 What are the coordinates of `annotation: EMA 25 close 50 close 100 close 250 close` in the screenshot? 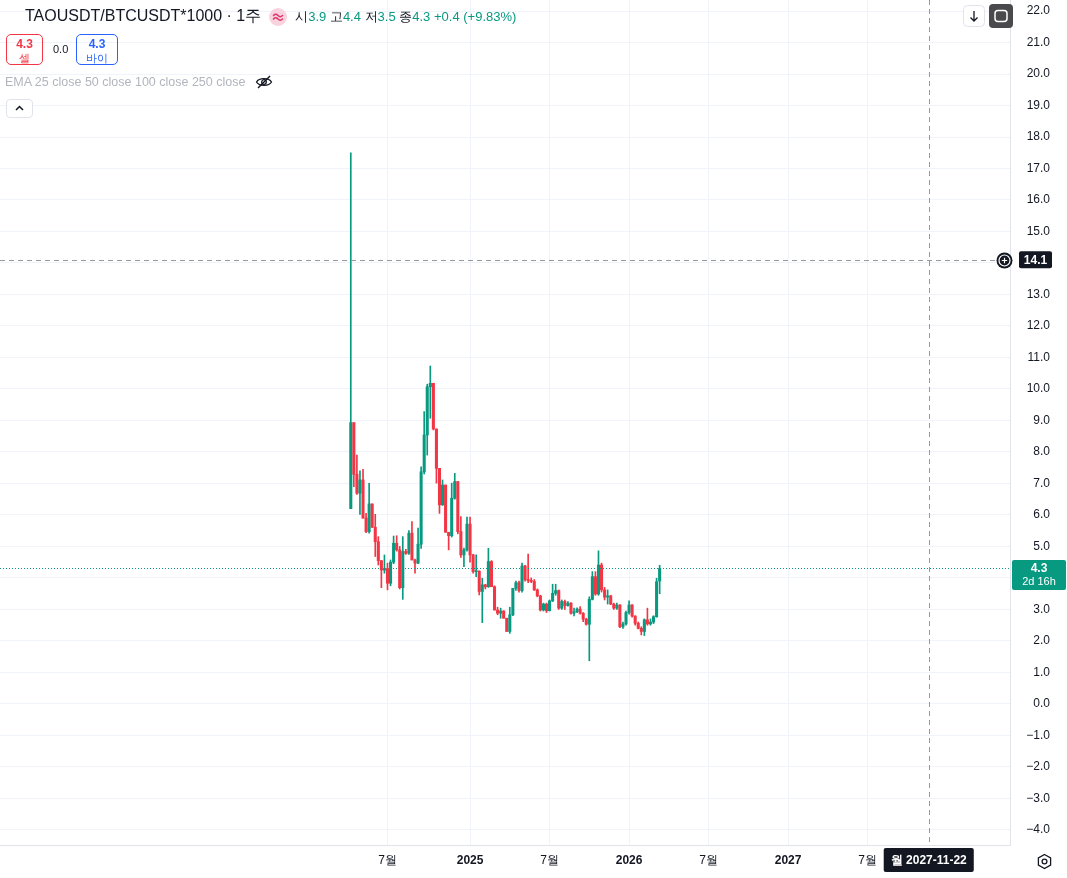 It's located at (125, 82).